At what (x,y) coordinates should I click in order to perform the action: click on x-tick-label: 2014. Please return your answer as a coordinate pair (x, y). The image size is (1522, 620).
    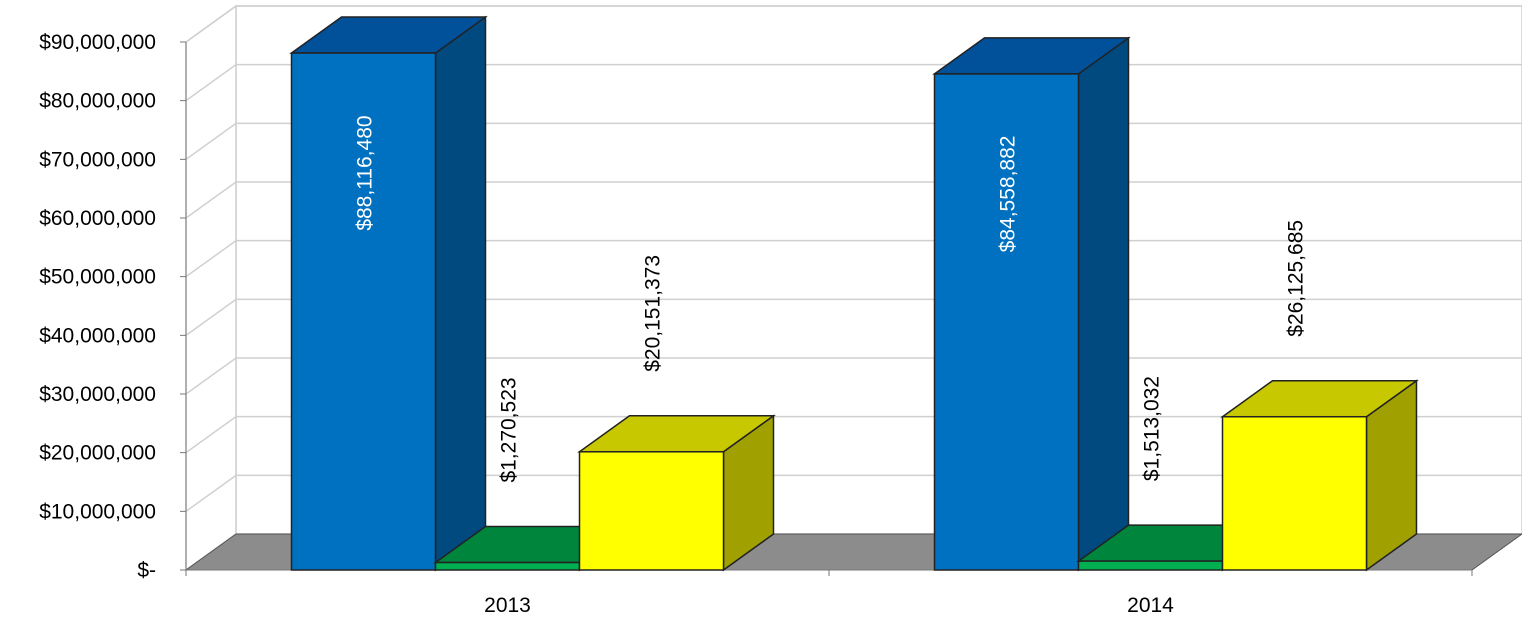
    Looking at the image, I should click on (1150, 605).